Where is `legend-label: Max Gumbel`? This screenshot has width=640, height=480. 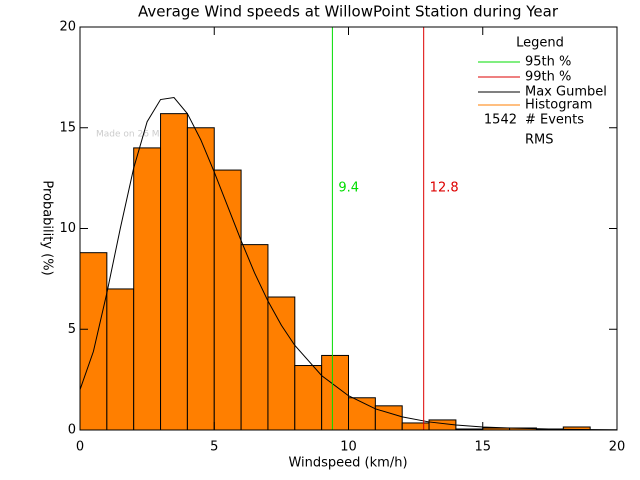 legend-label: Max Gumbel is located at coordinates (566, 92).